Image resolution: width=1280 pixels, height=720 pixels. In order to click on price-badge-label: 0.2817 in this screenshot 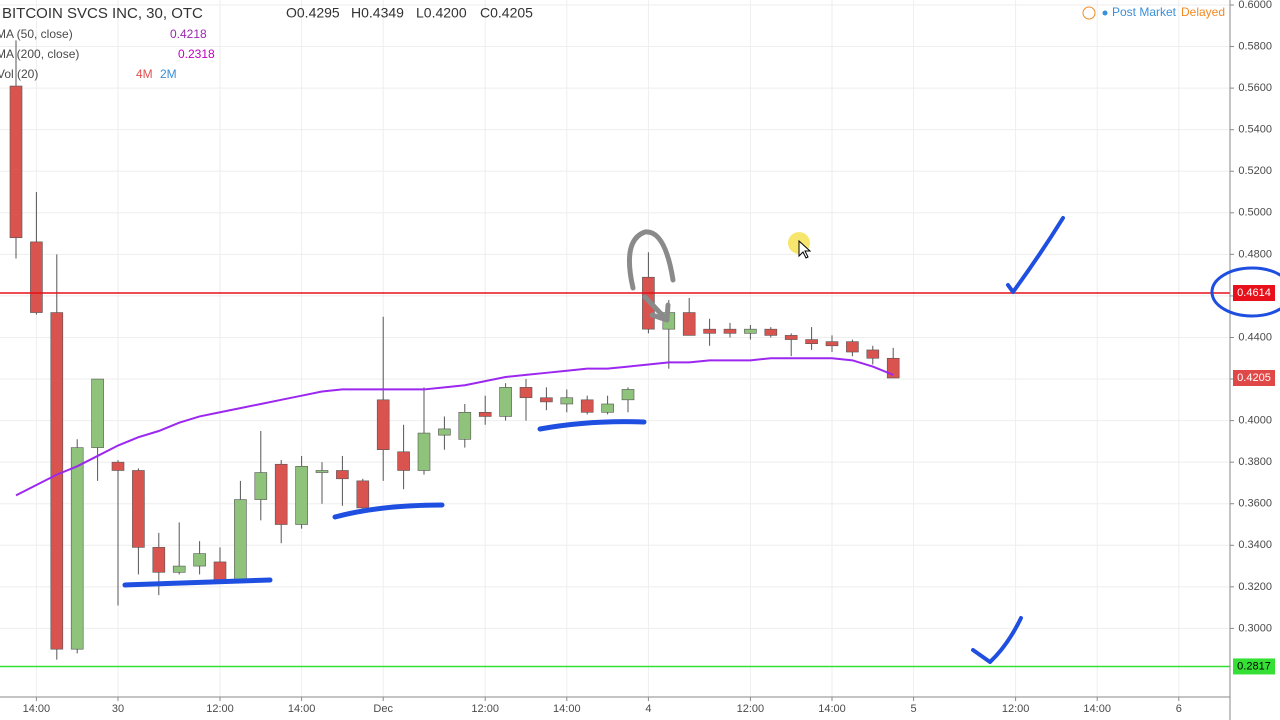, I will do `click(1254, 666)`.